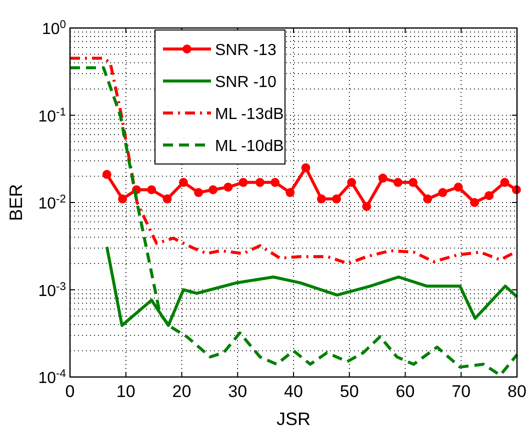  What do you see at coordinates (245, 50) in the screenshot?
I see `legend-label: SNR -13` at bounding box center [245, 50].